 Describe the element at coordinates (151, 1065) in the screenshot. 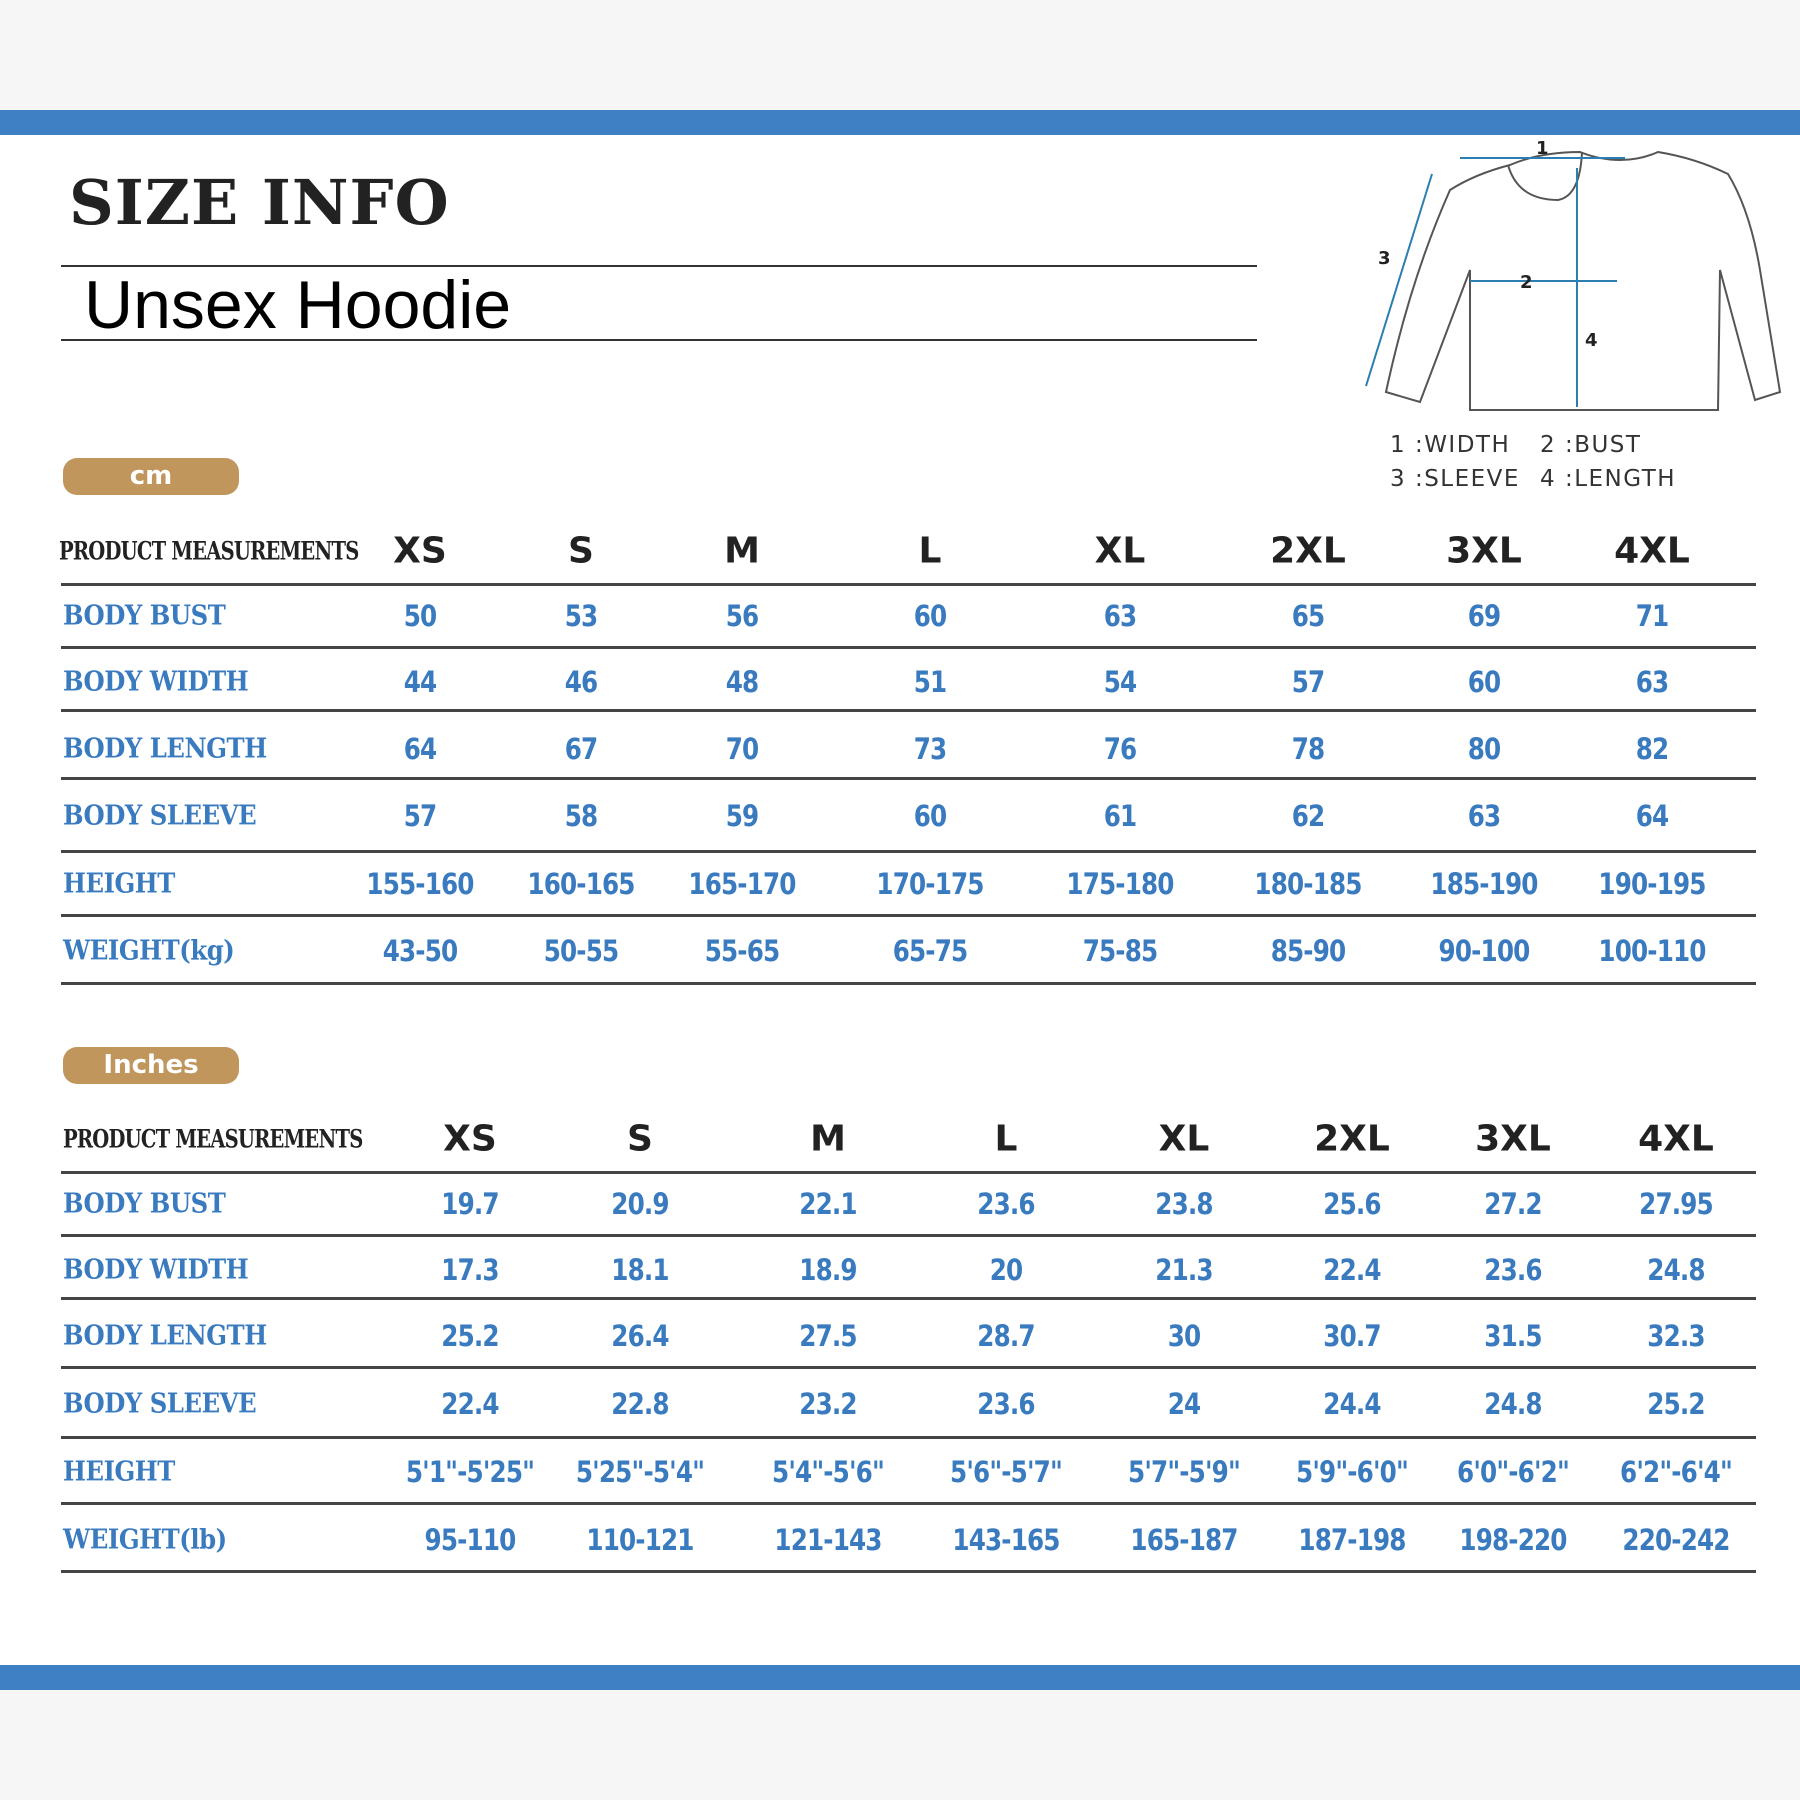

I see `unit-badge-inches: Inches` at that location.